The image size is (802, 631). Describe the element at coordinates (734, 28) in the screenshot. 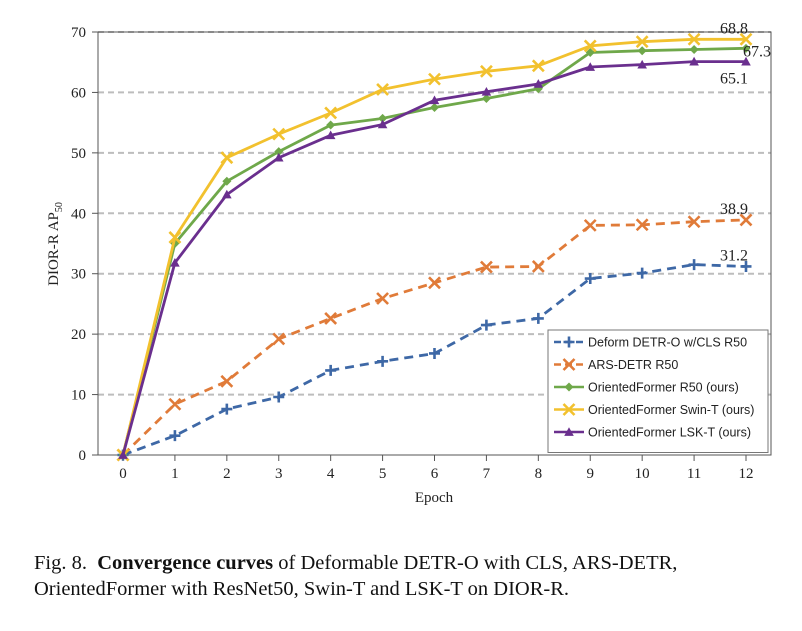

I see `end-label: 68.8` at that location.